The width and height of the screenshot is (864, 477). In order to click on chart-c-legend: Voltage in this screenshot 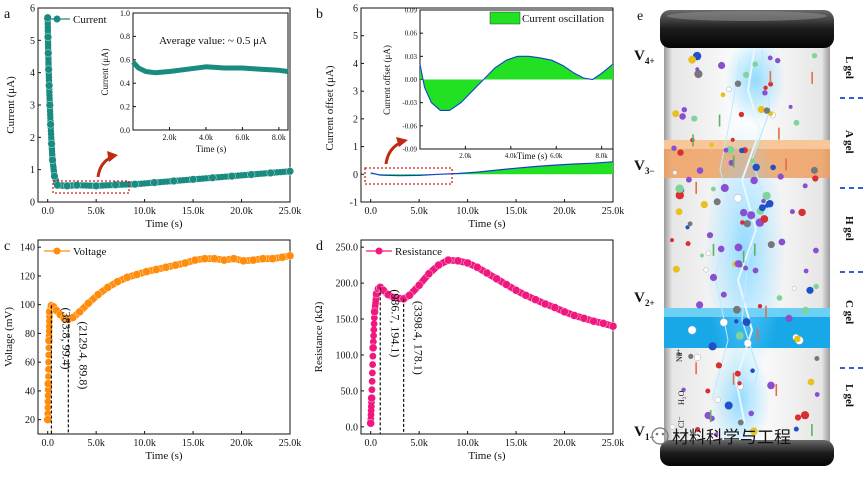, I will do `click(75, 252)`.